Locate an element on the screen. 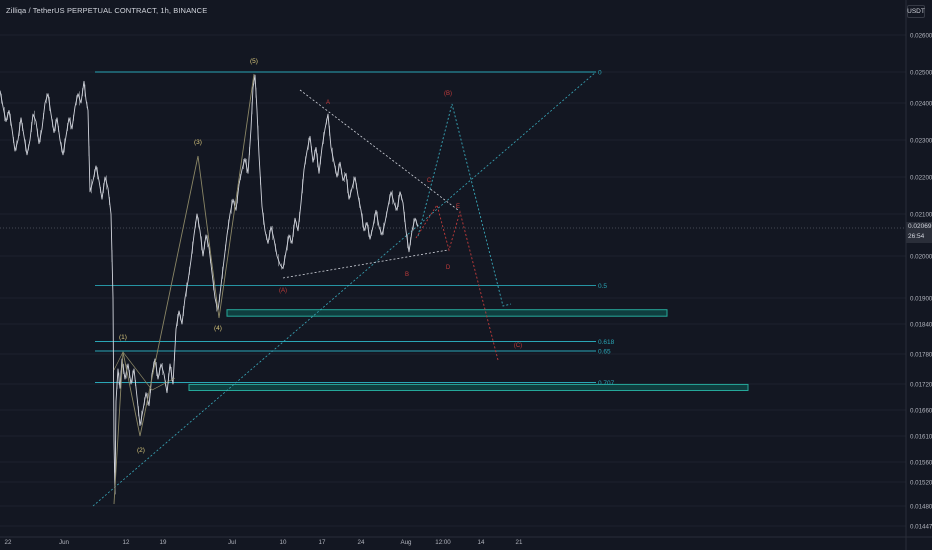 The image size is (932, 550). price-tick-label: 0.02100 is located at coordinates (921, 215).